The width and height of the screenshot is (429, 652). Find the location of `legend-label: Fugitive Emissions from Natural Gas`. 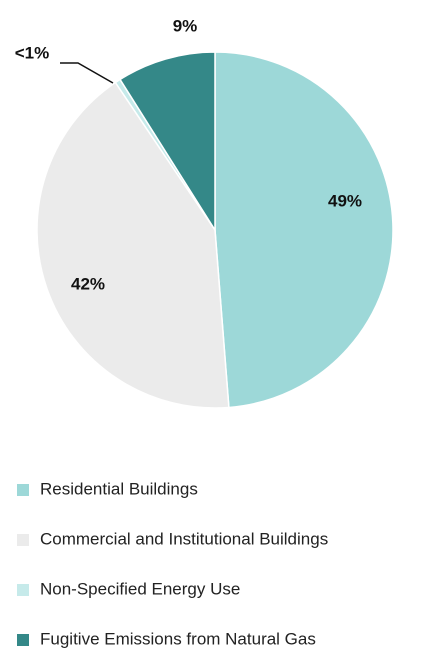

legend-label: Fugitive Emissions from Natural Gas is located at coordinates (178, 638).